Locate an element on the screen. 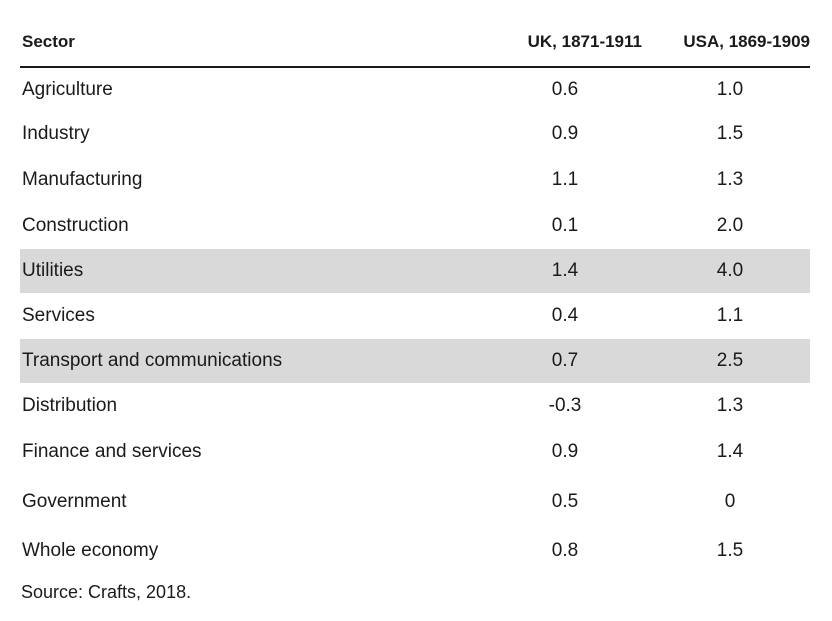 The image size is (832, 621). source-note: Source: Crafts, 2018. is located at coordinates (106, 592).